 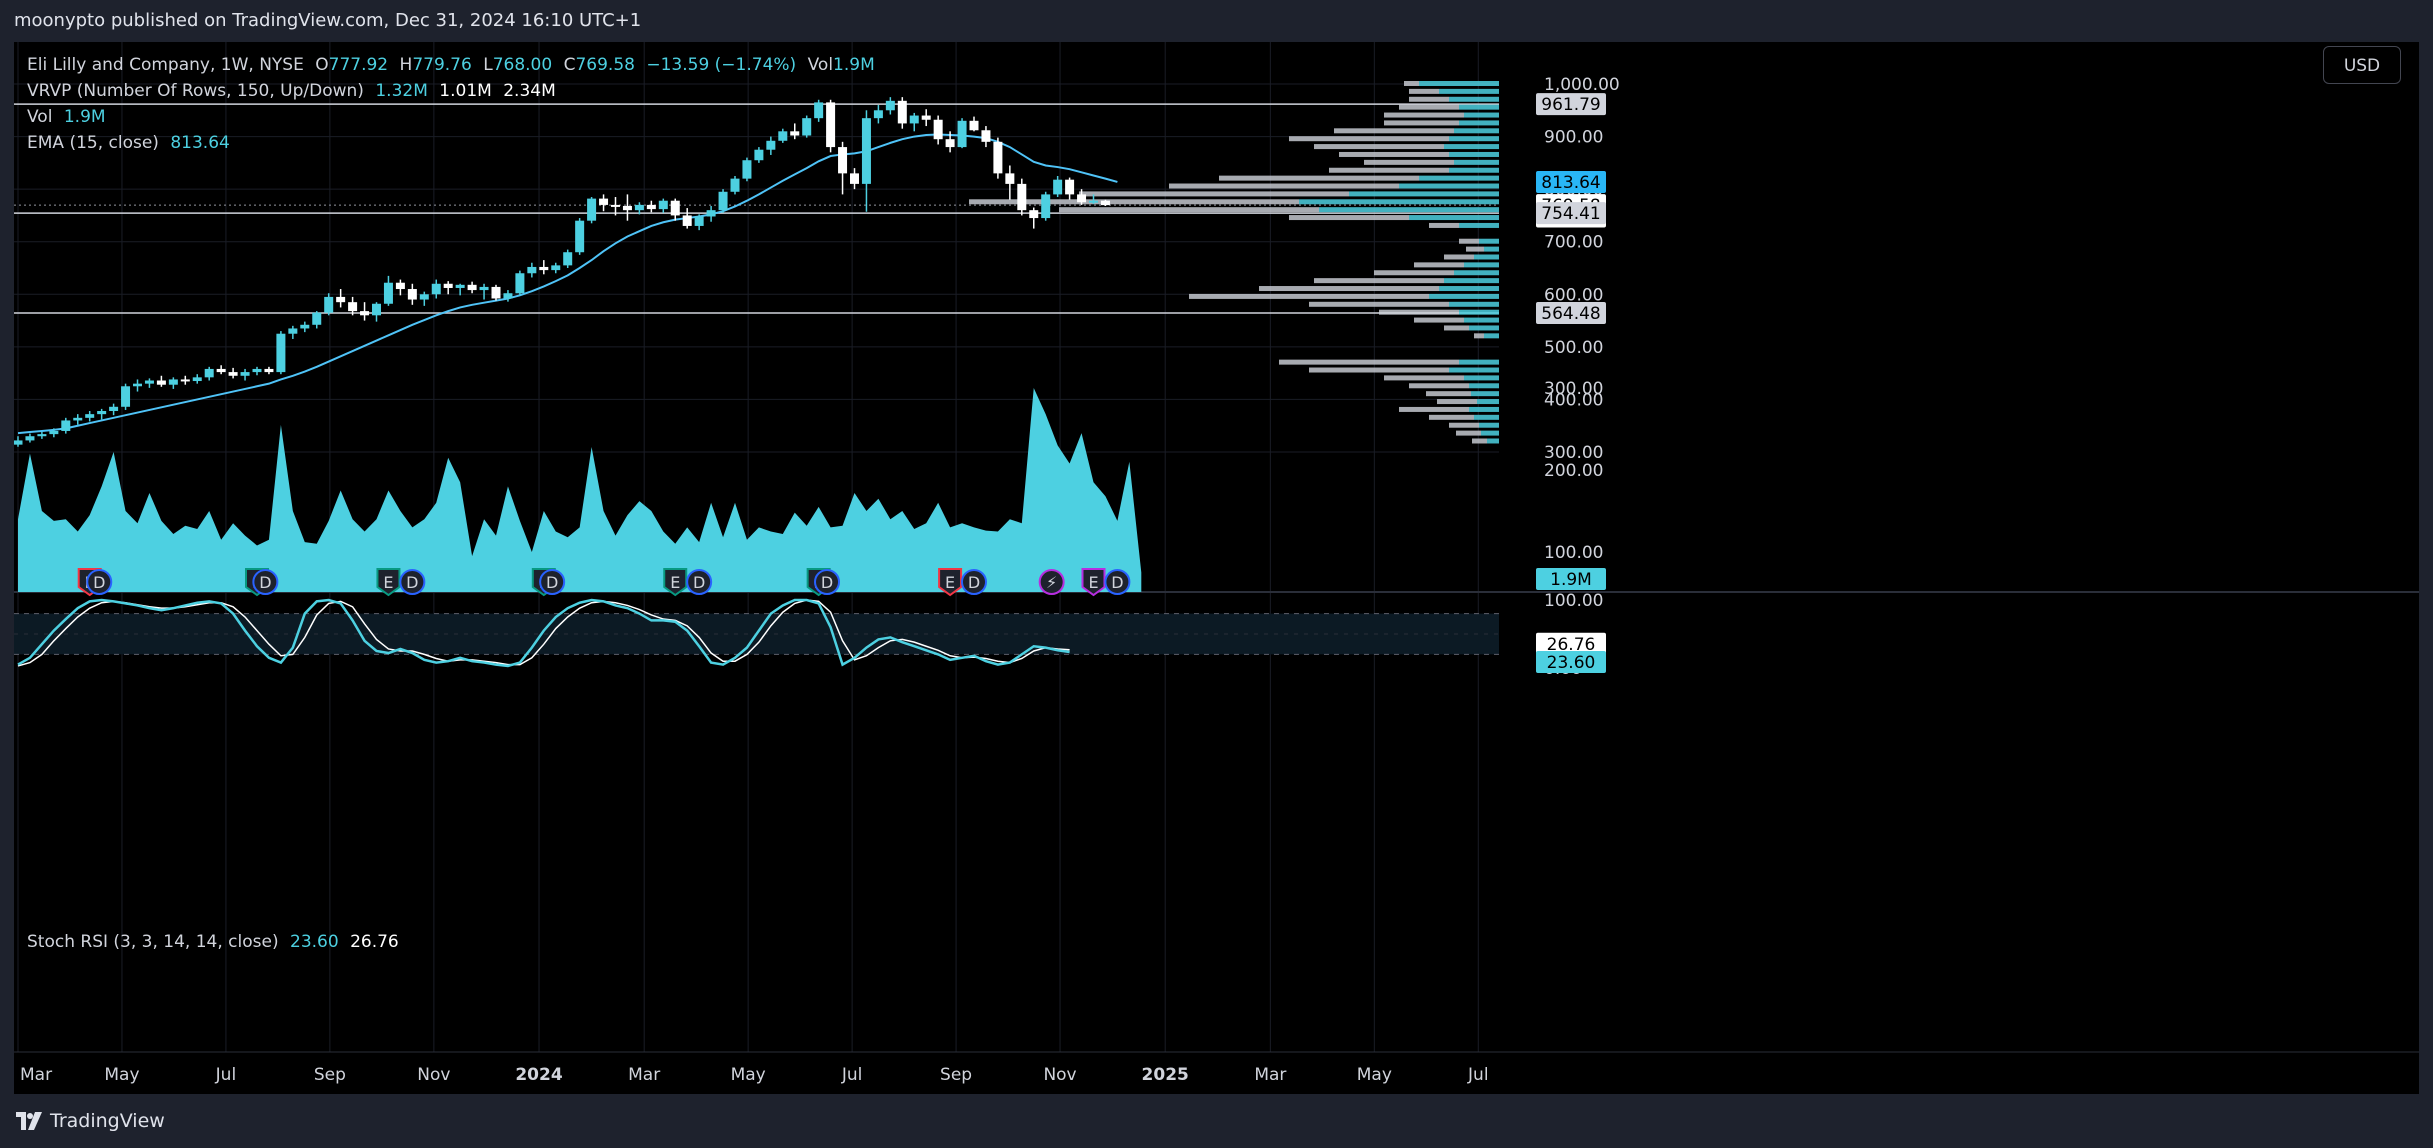 I want to click on vrvp-label: VRVP (Number Of Rows, 150, Up/Down), so click(x=195, y=91).